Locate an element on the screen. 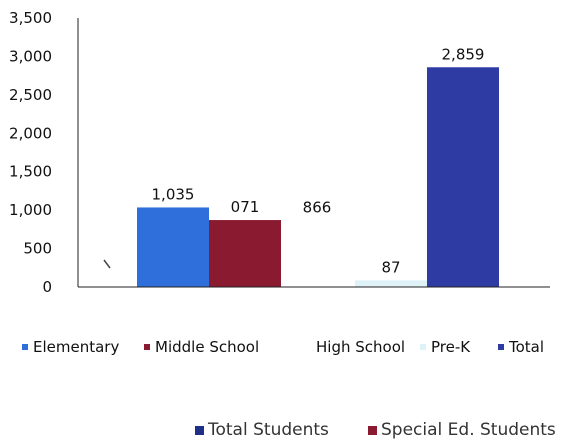 Image resolution: width=566 pixels, height=441 pixels. y-tick-label: 0 is located at coordinates (47, 287).